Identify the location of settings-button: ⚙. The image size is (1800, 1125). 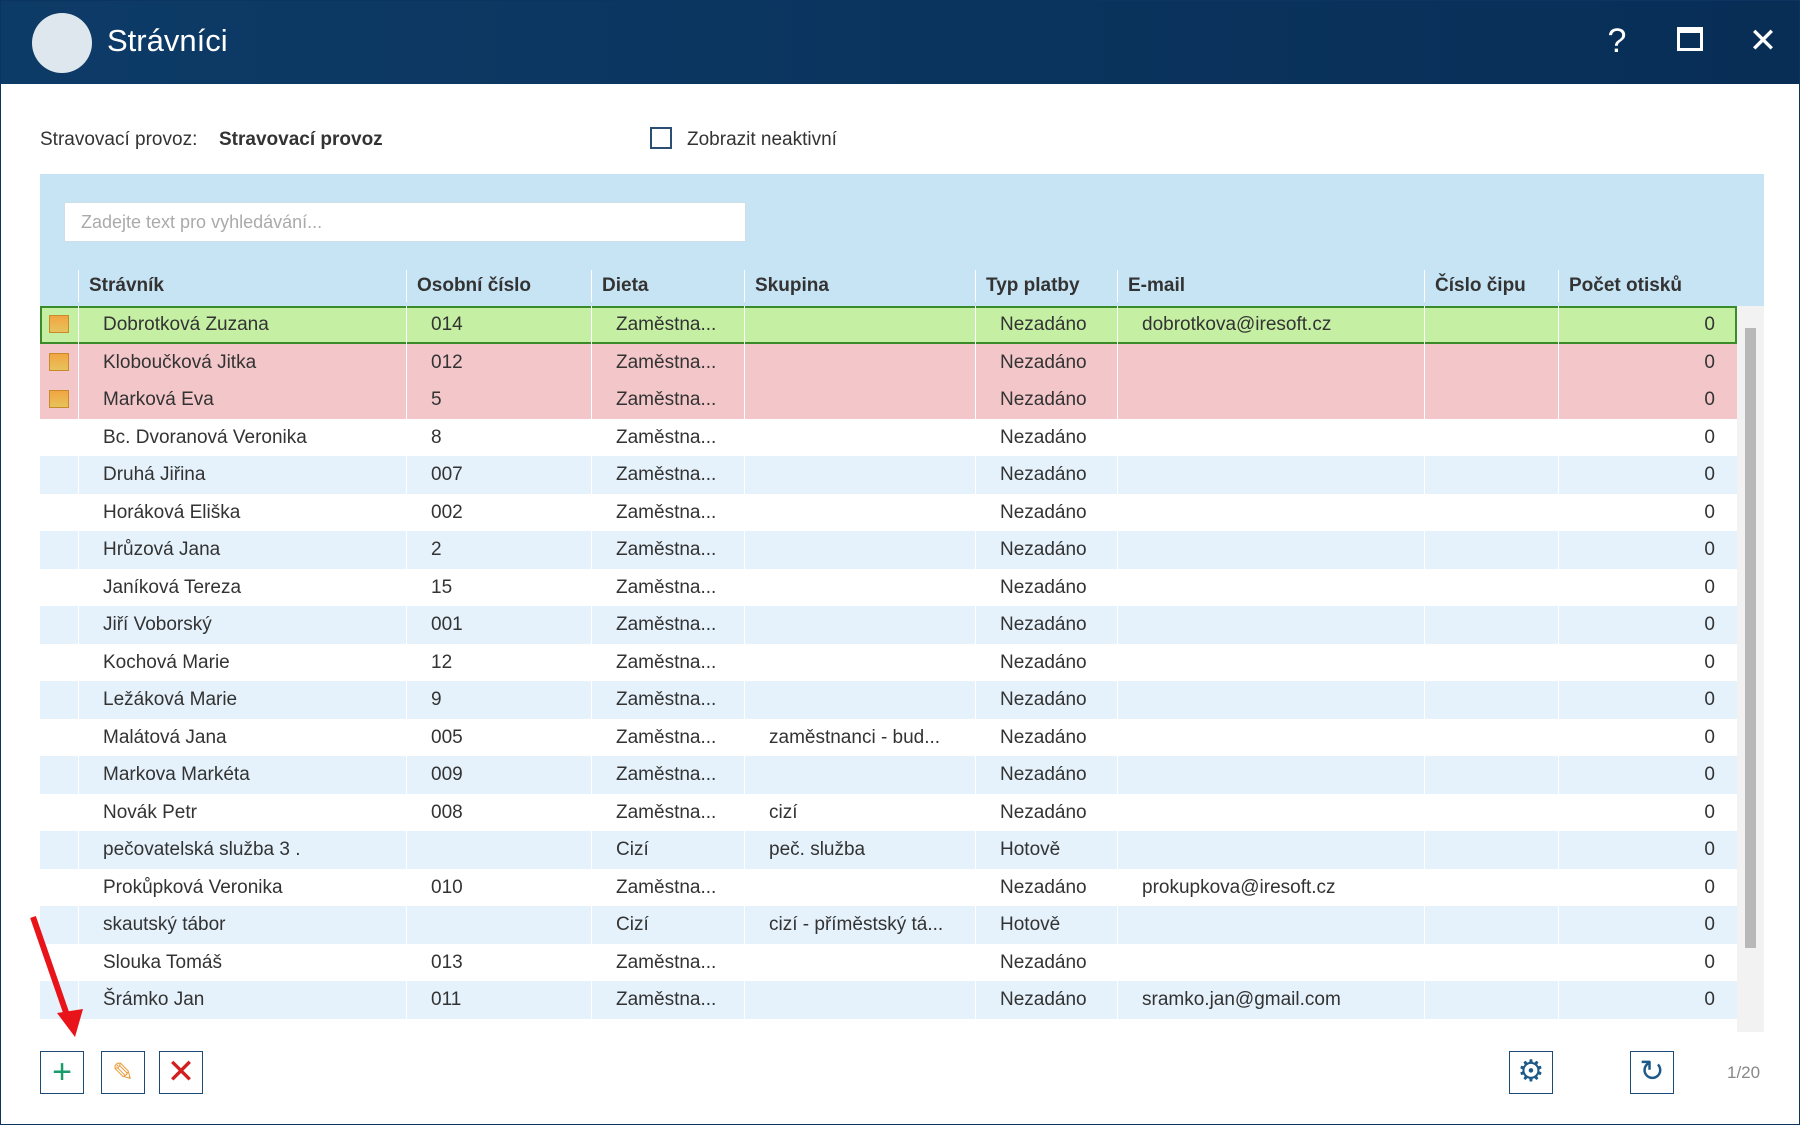
(1531, 1072).